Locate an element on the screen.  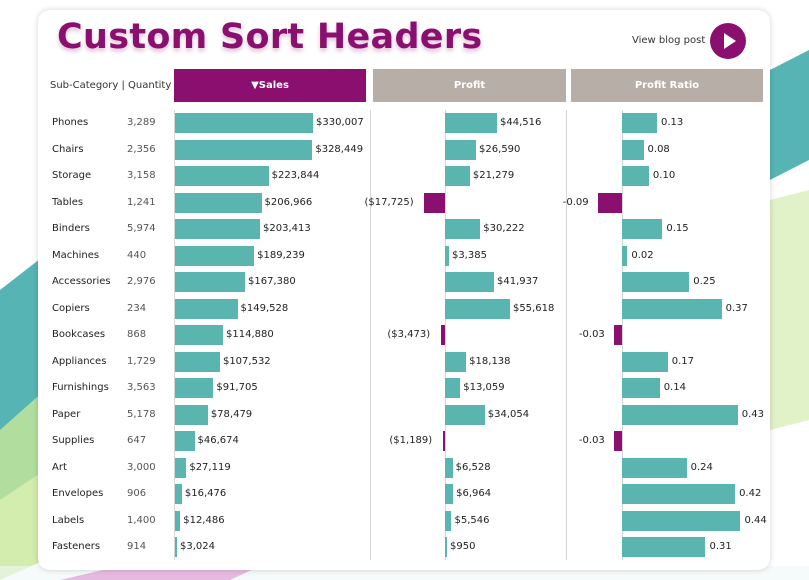
row-quantity: 868 is located at coordinates (137, 334).